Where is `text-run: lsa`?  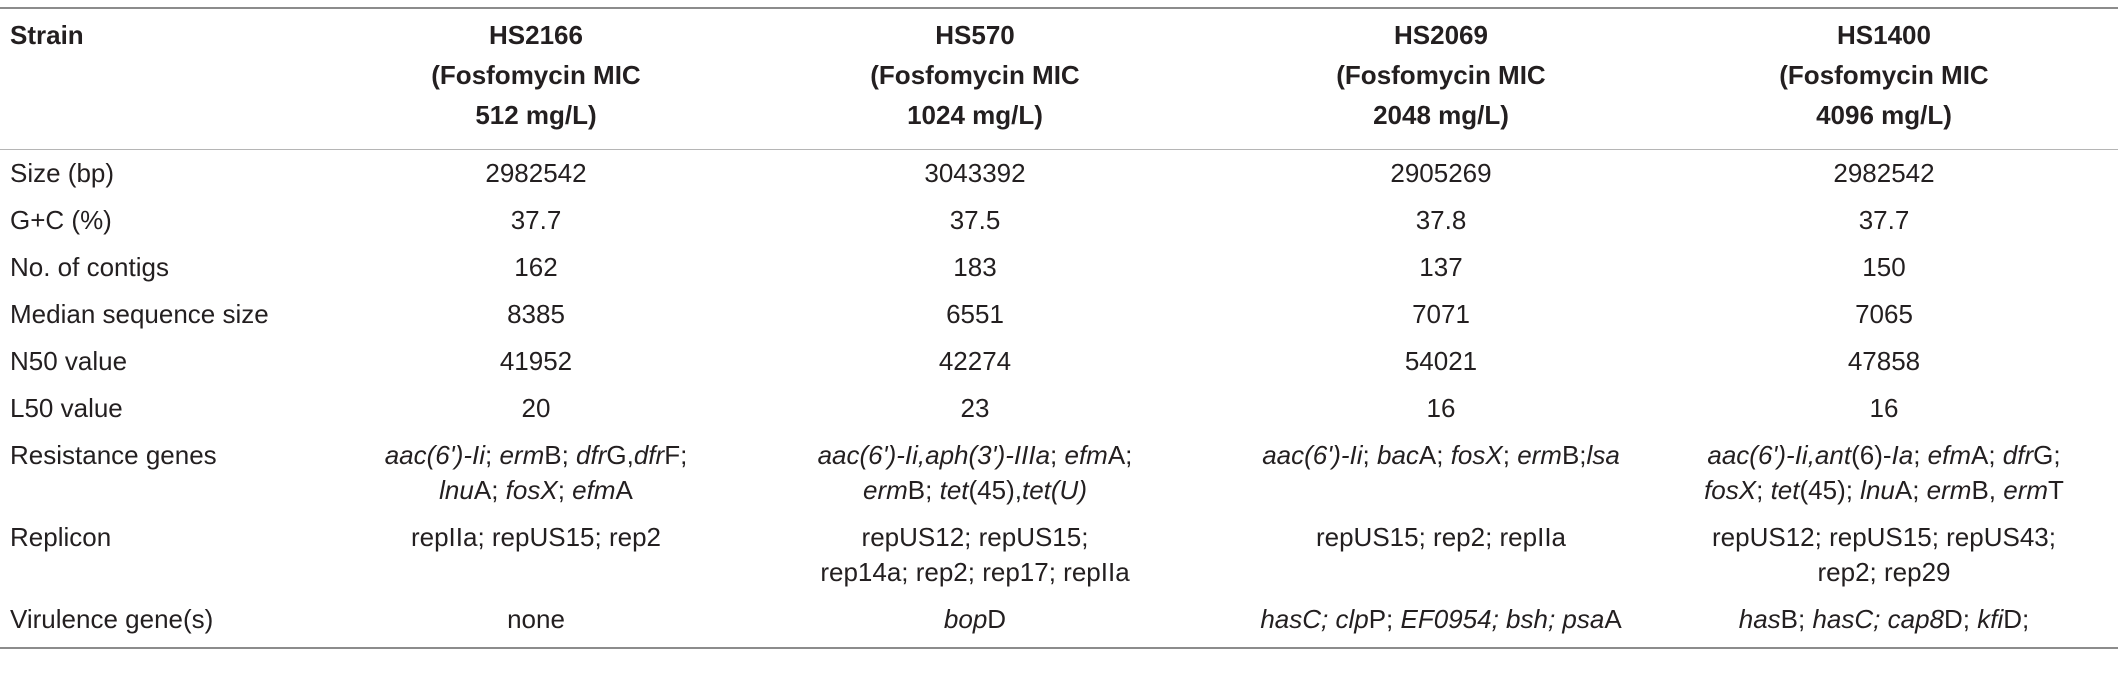
text-run: lsa is located at coordinates (1603, 455).